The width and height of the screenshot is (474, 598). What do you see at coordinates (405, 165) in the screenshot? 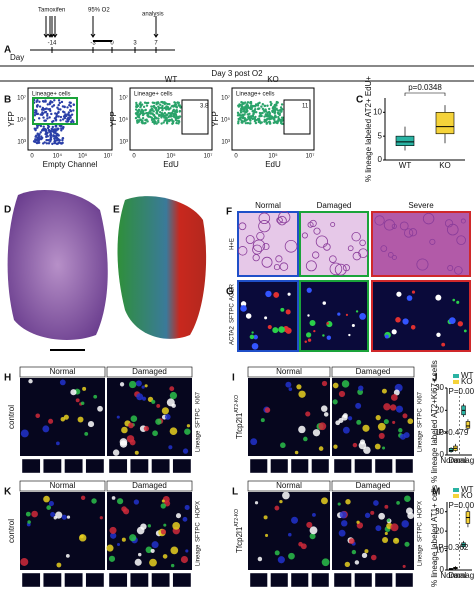
I see `x-tick-label: WT` at bounding box center [405, 165].